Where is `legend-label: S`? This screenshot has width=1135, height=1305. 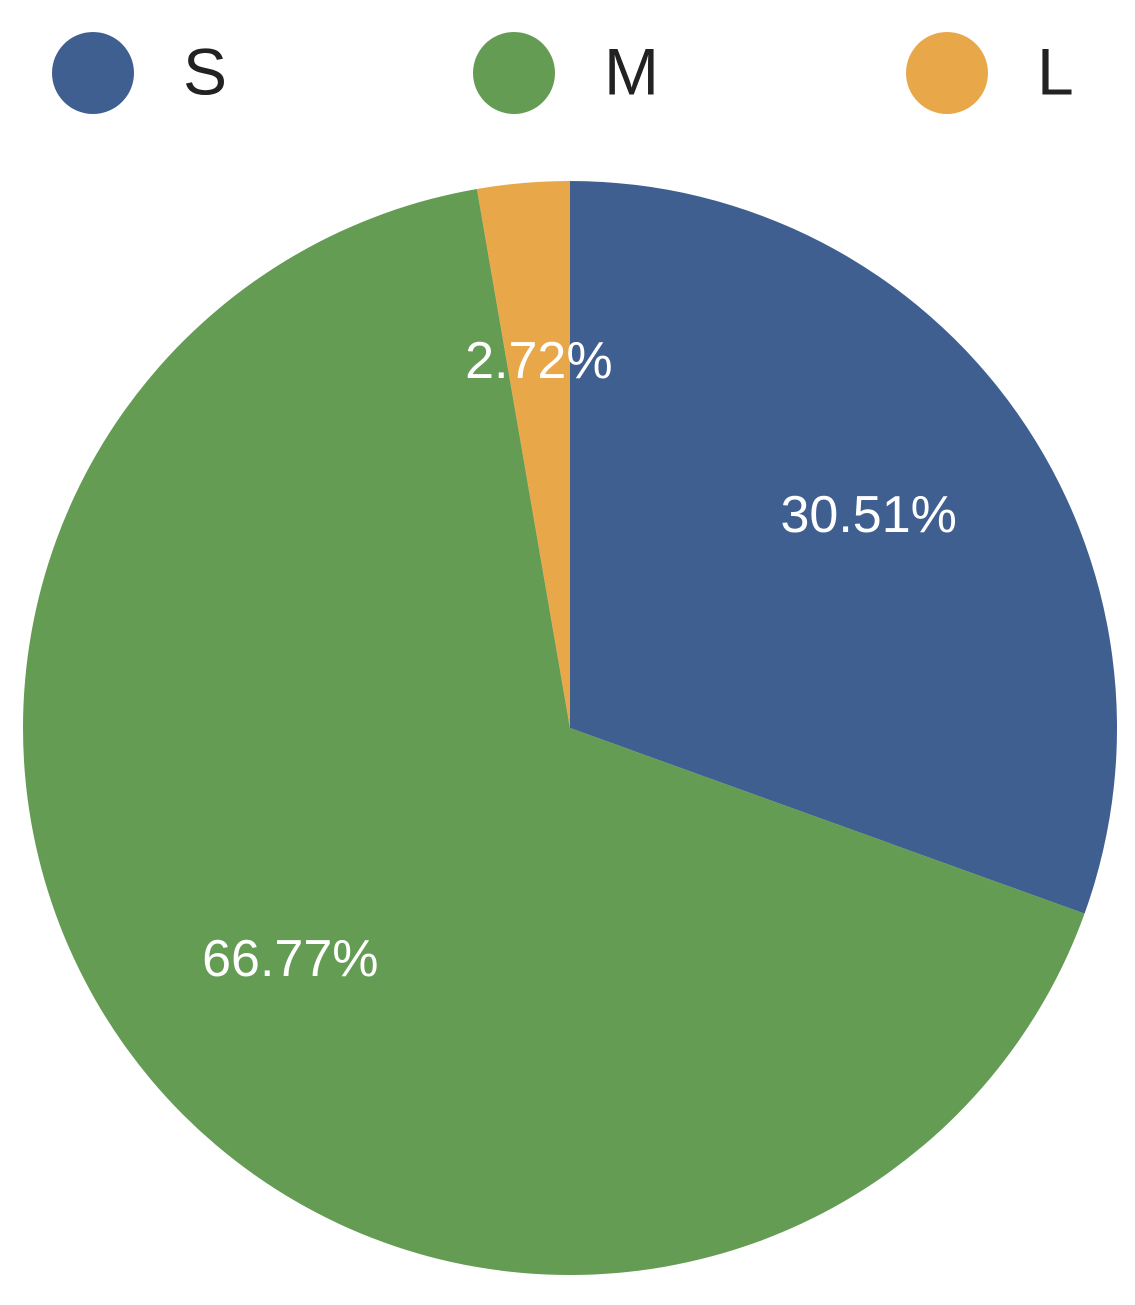 legend-label: S is located at coordinates (205, 71).